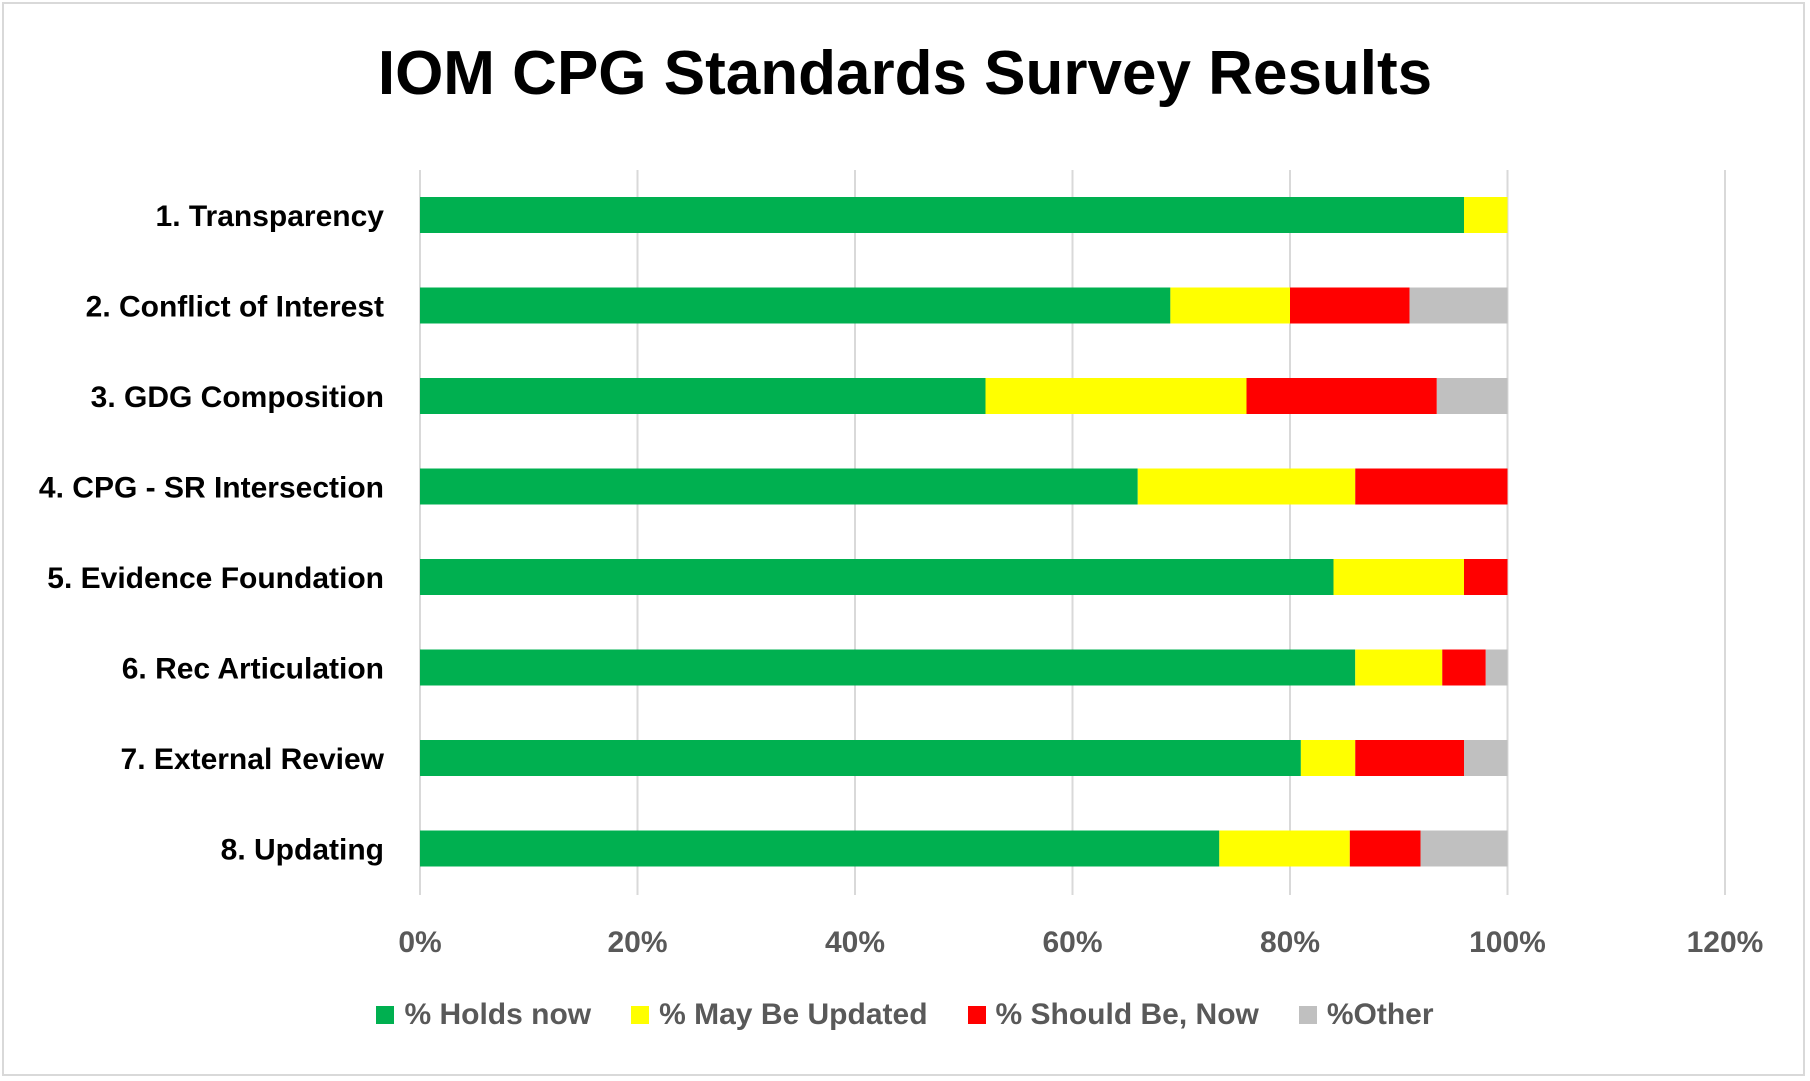  Describe the element at coordinates (793, 1014) in the screenshot. I see `legend-label: % May Be Updated` at that location.